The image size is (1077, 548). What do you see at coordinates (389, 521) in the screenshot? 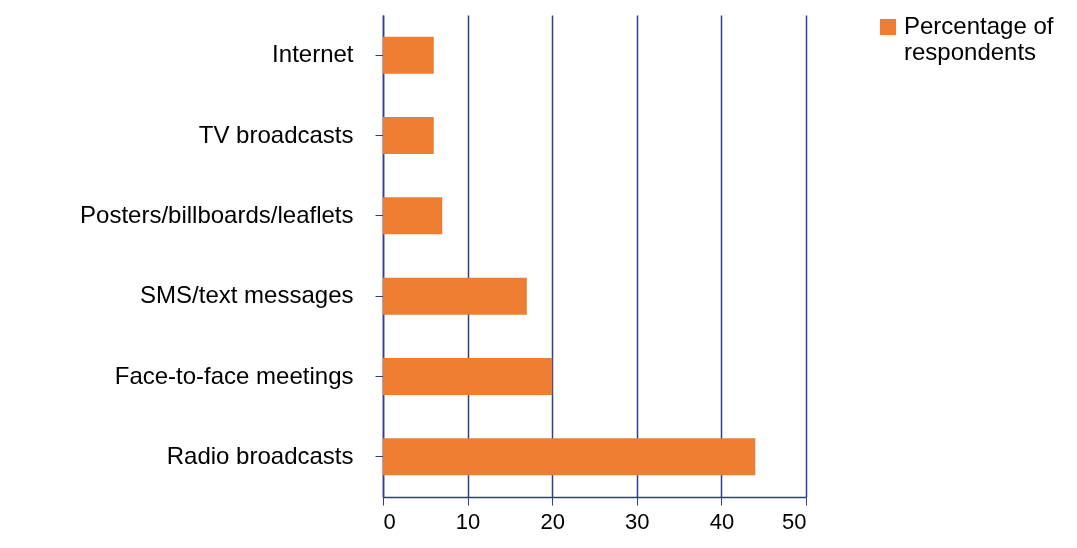
I see `x-tick-label: 0` at bounding box center [389, 521].